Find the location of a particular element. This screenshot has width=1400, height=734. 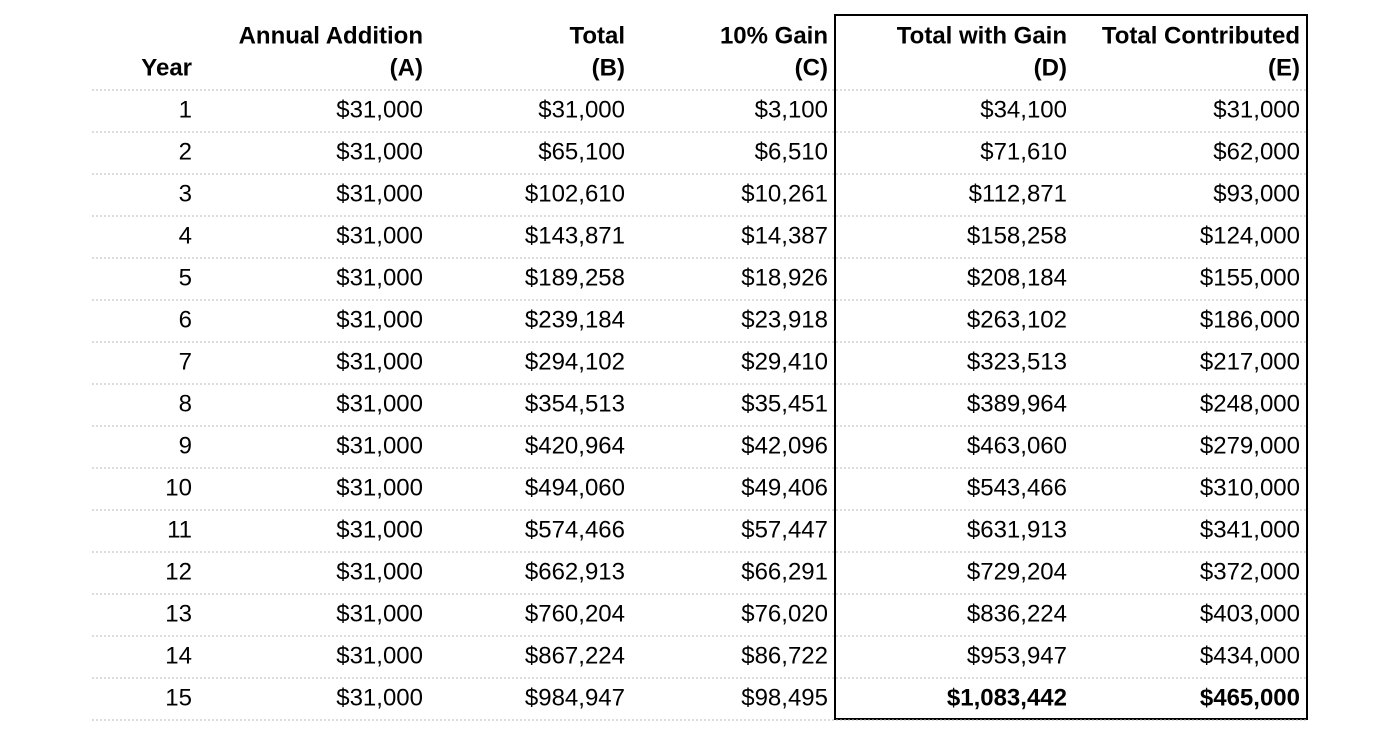

table-cell: $23,918 is located at coordinates (784, 319).